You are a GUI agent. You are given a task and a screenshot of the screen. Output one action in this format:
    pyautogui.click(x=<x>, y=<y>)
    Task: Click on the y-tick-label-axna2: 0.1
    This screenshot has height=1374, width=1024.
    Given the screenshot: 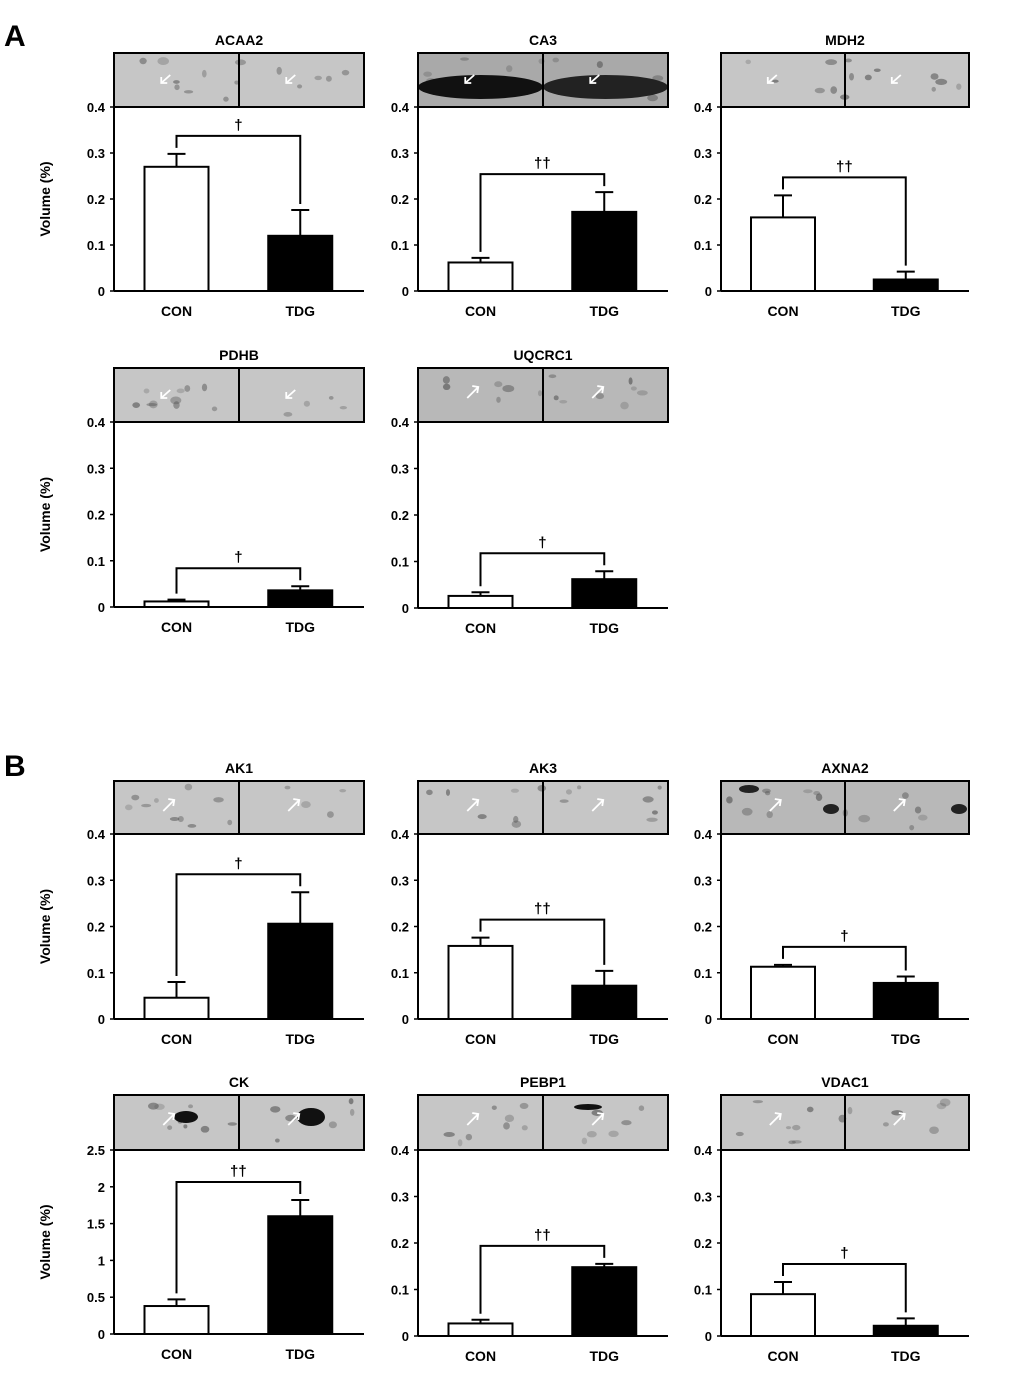 What is the action you would take?
    pyautogui.click(x=703, y=973)
    